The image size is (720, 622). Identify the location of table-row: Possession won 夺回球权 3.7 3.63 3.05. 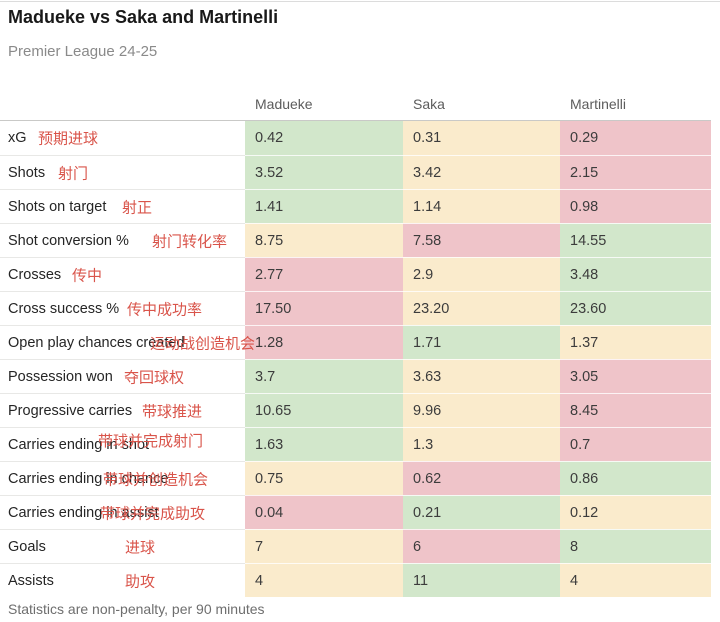
(355, 376).